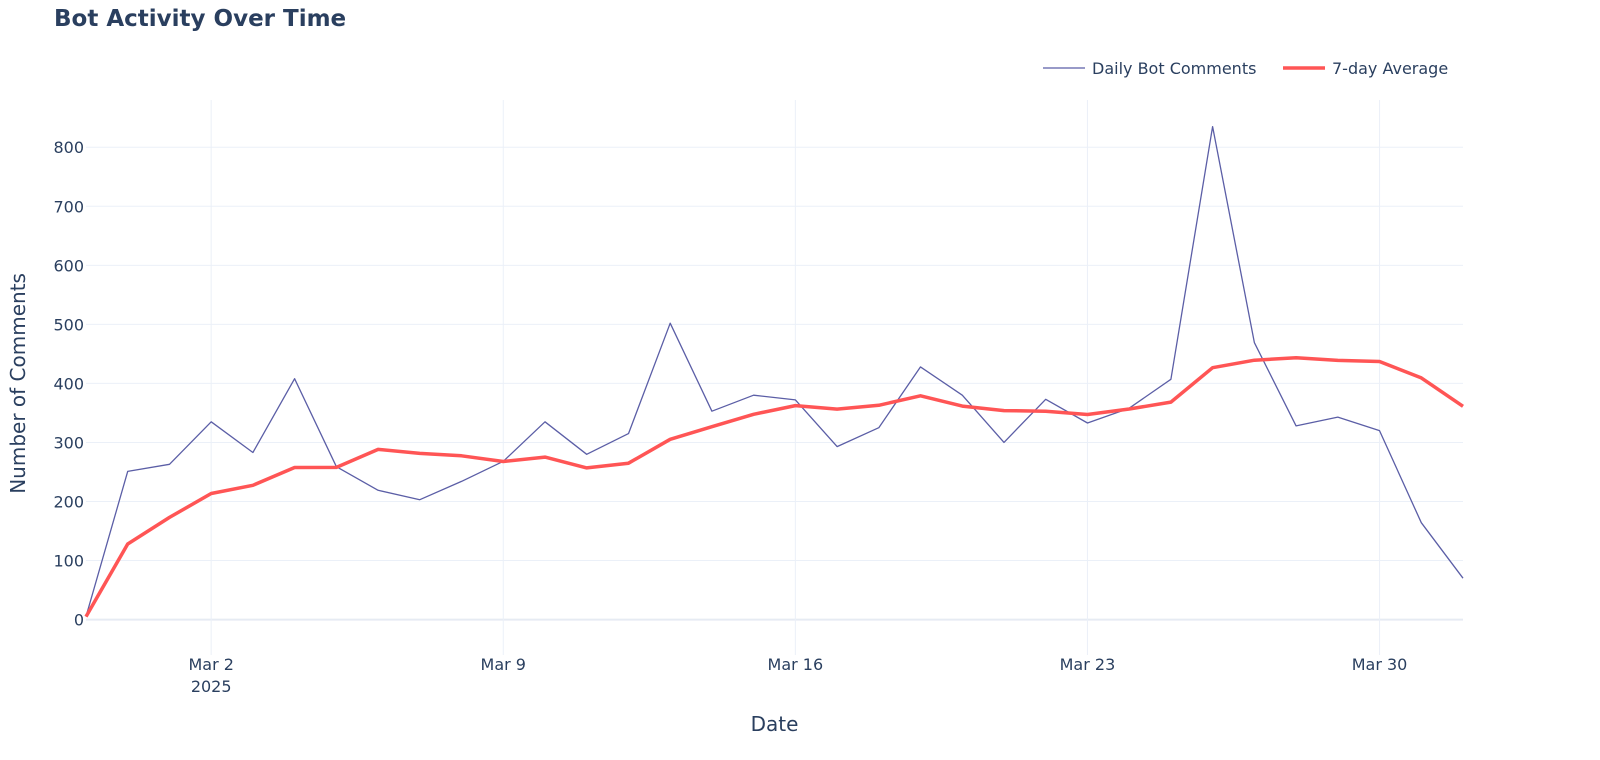  What do you see at coordinates (68, 206) in the screenshot?
I see `y-tick-label: 700` at bounding box center [68, 206].